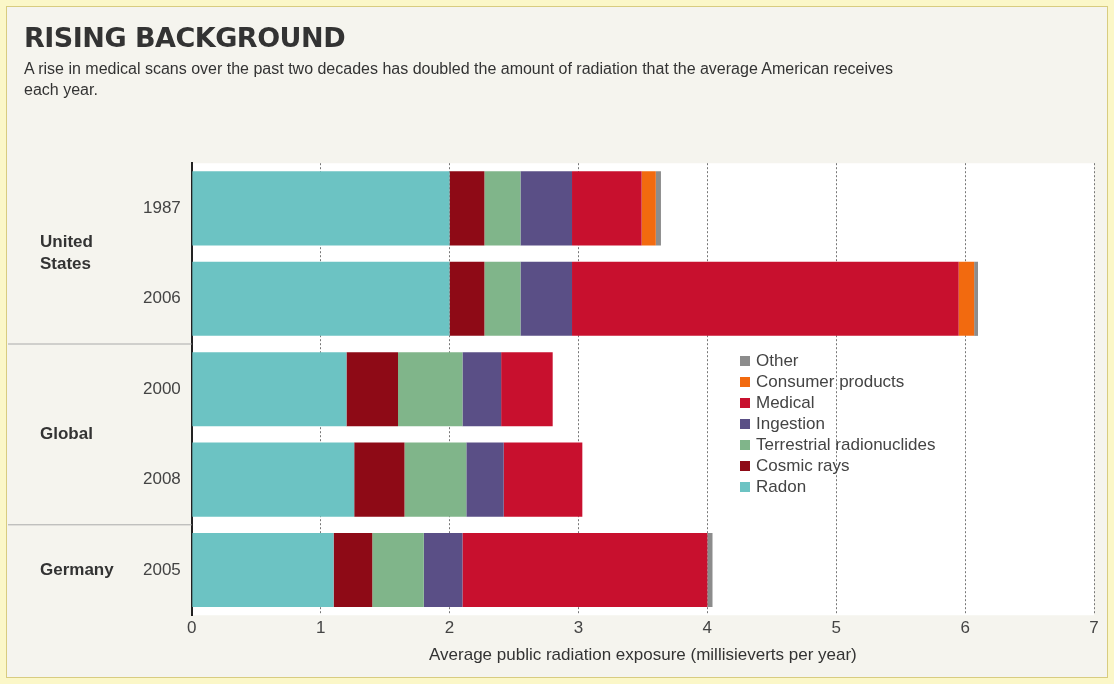  I want to click on x-tick-label: 5, so click(836, 628).